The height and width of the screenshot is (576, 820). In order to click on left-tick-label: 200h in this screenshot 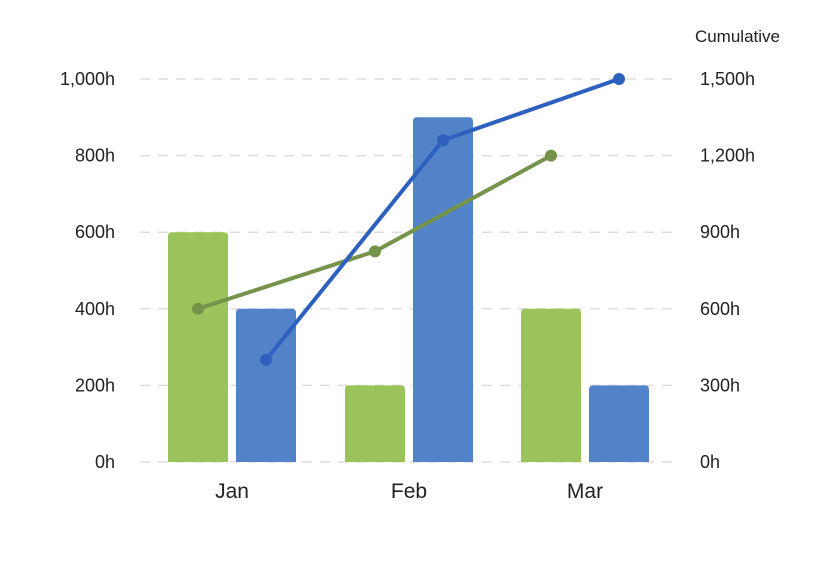, I will do `click(95, 385)`.